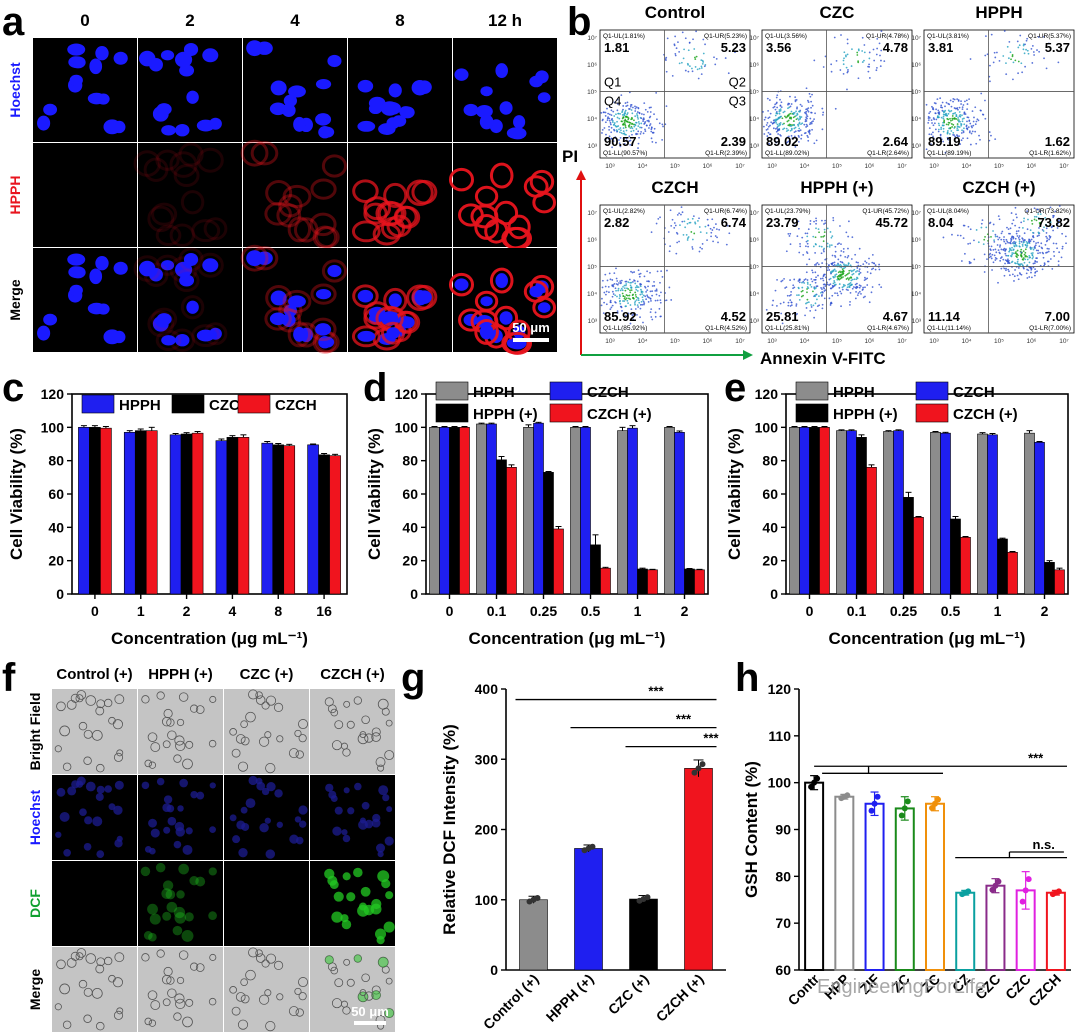  I want to click on quadrant-small-ul: Q1-UL(2.82%), so click(624, 211).